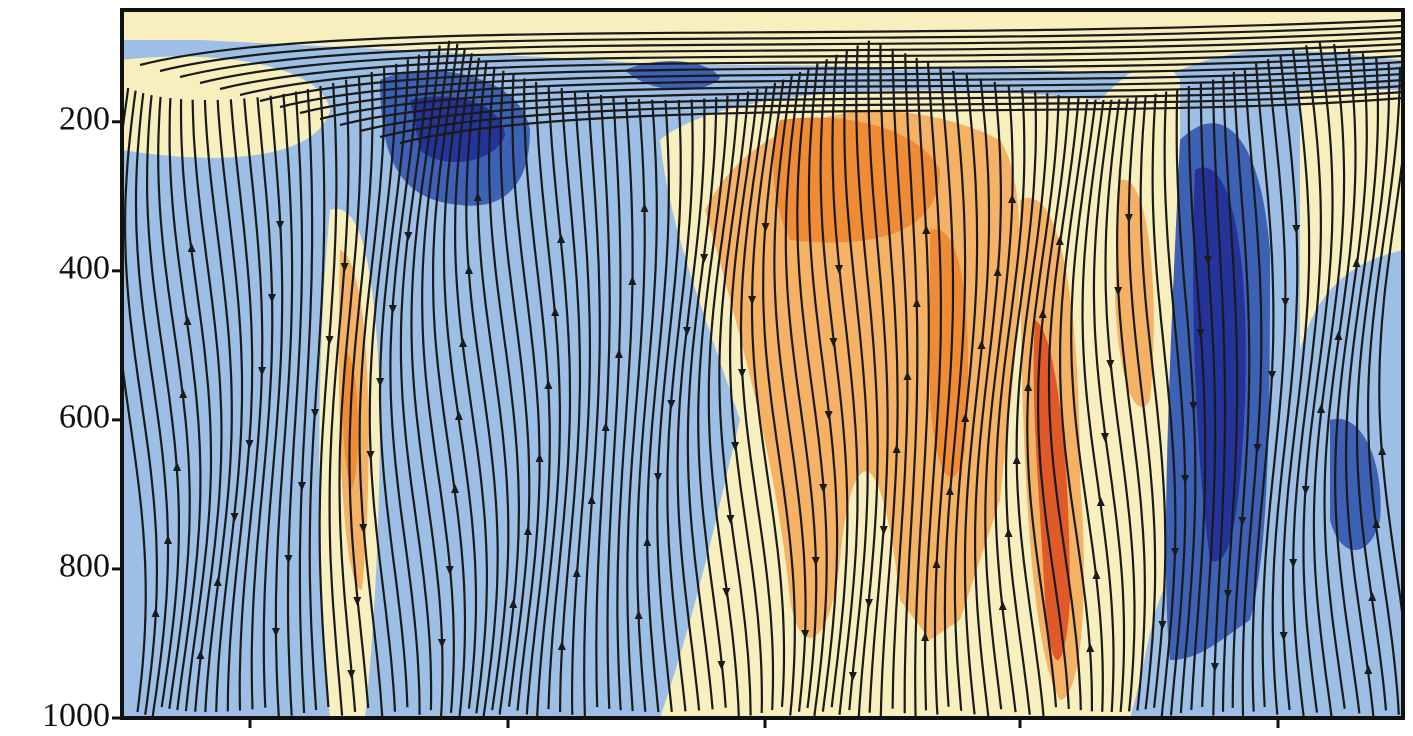  What do you see at coordinates (1355, 484) in the screenshot?
I see `cool-region` at bounding box center [1355, 484].